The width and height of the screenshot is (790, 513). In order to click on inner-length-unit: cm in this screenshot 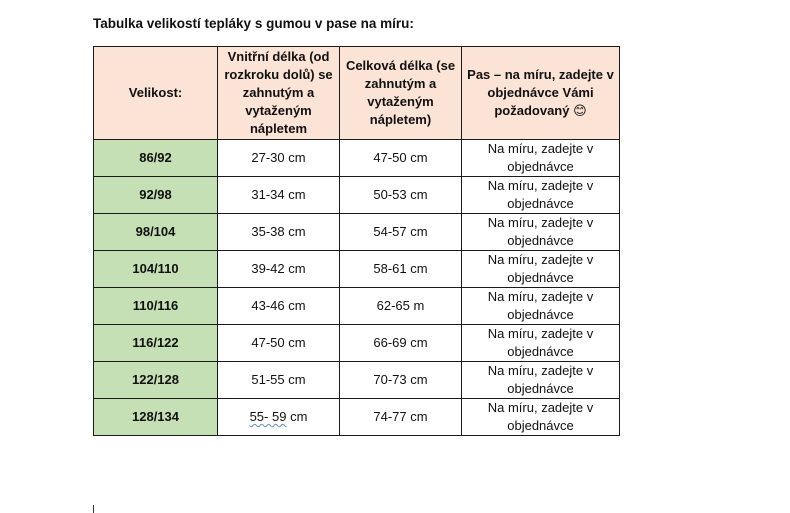, I will do `click(297, 416)`.